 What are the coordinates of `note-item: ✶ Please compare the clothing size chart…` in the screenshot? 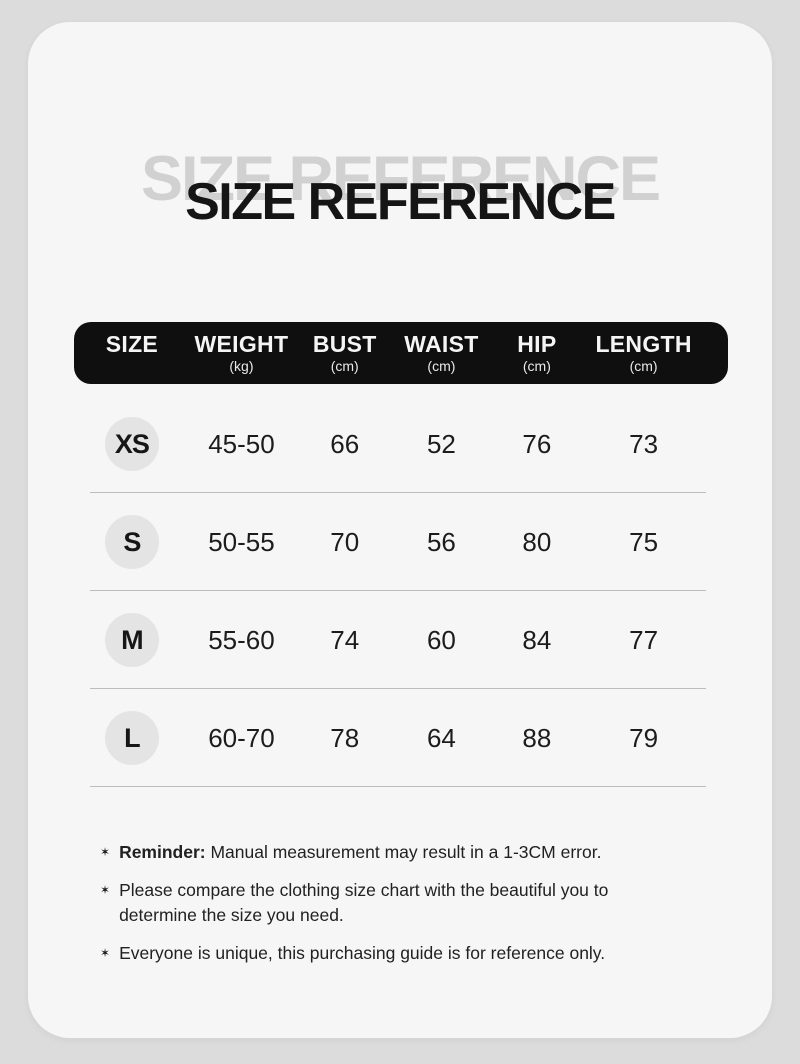 It's located at (395, 903).